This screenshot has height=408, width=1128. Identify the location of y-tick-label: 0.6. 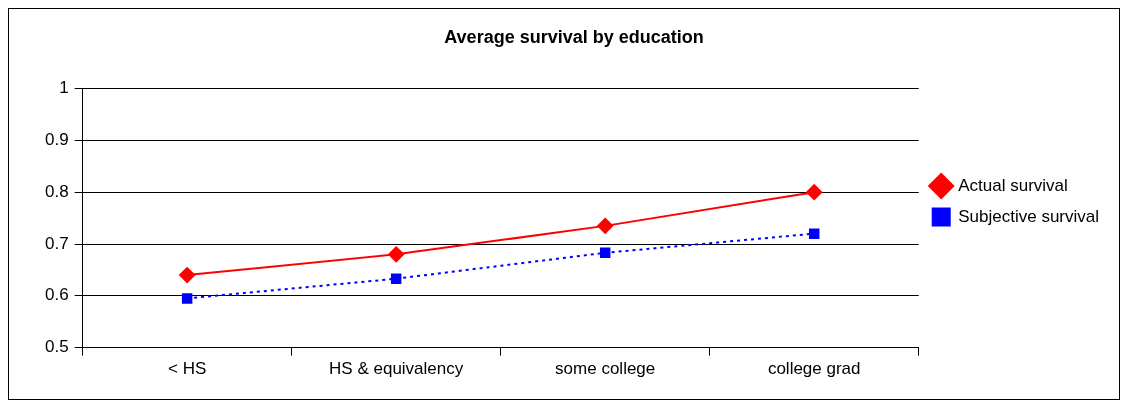
(56, 295).